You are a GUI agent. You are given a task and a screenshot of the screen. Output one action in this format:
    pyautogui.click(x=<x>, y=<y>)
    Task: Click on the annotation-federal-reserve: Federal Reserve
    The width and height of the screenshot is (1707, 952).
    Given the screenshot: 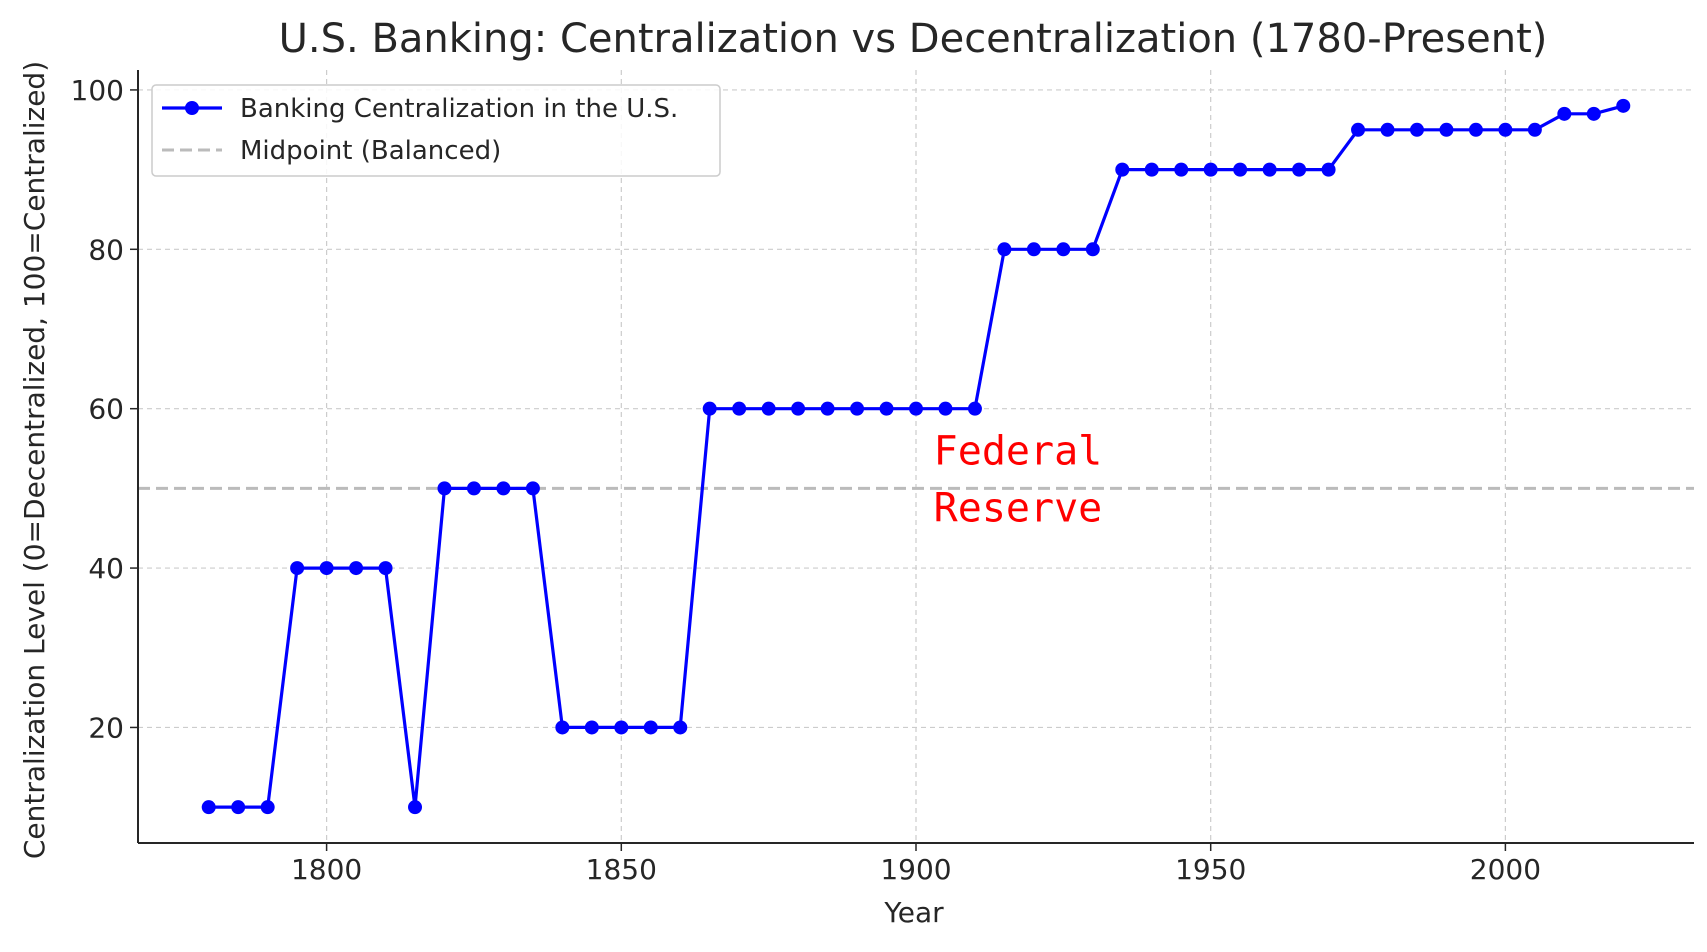 What is the action you would take?
    pyautogui.click(x=1018, y=479)
    